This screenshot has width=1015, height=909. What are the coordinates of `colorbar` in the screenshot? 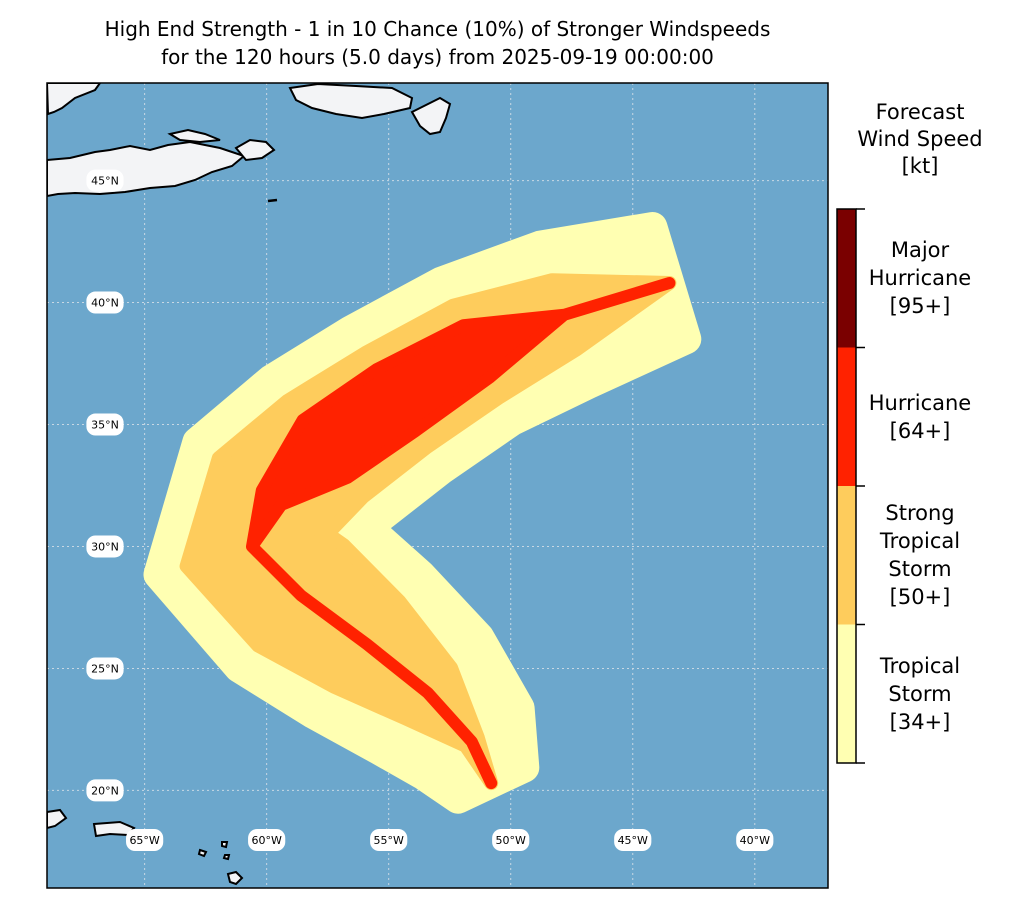 It's located at (850, 486).